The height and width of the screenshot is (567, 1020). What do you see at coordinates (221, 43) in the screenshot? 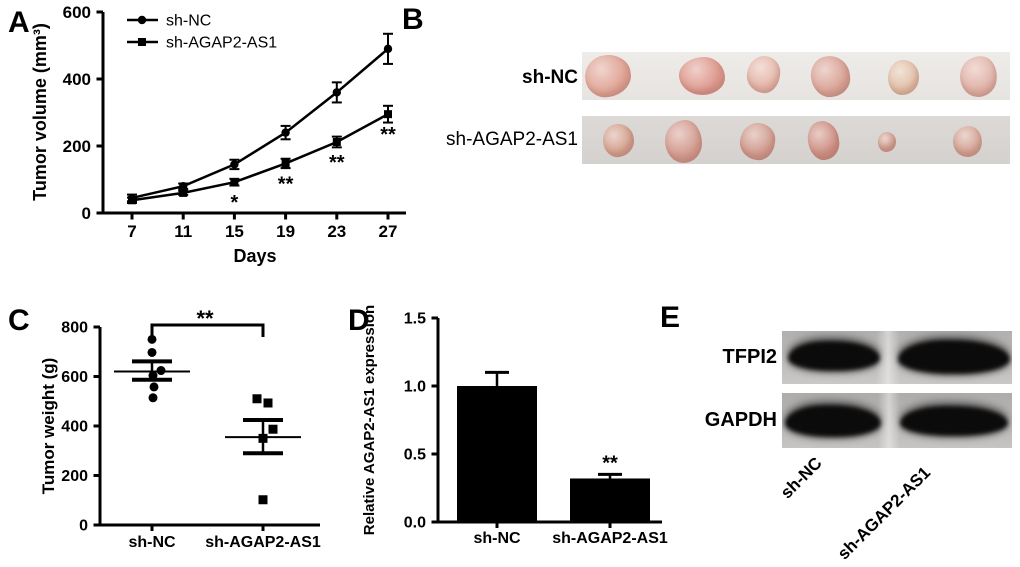
I see `legend-label: sh-AGAP2-AS1` at bounding box center [221, 43].